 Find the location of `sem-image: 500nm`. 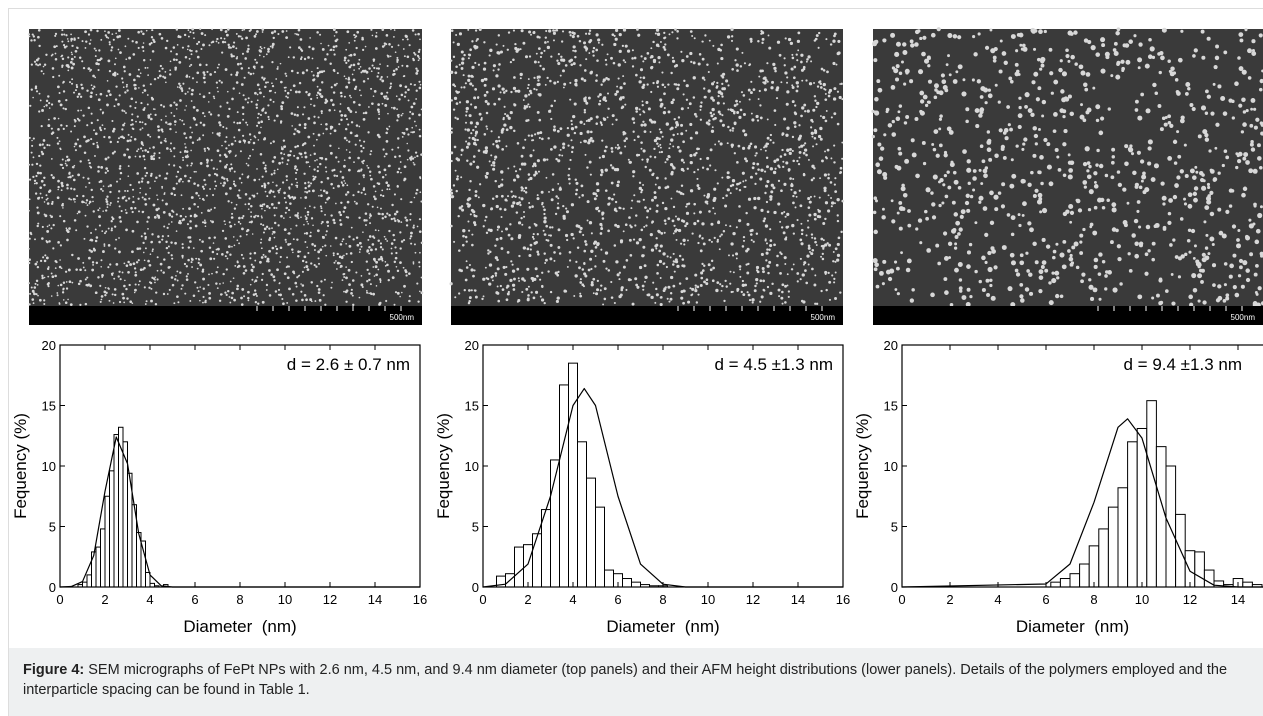

sem-image: 500nm is located at coordinates (646, 176).